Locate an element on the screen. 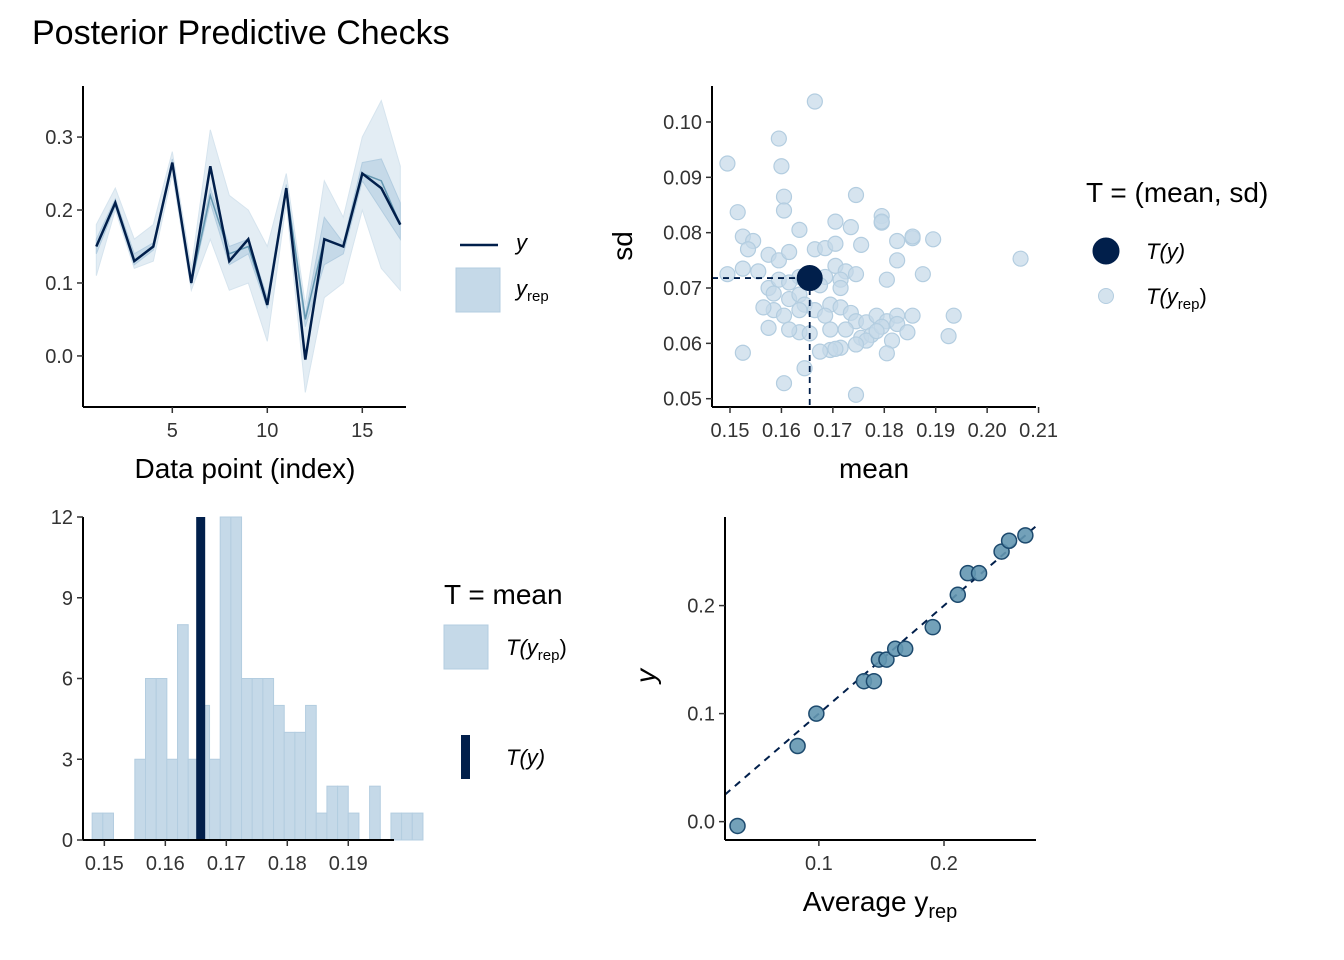 The height and width of the screenshot is (960, 1344). avg-vs-y-x-tick-label: 0.1 is located at coordinates (819, 864).